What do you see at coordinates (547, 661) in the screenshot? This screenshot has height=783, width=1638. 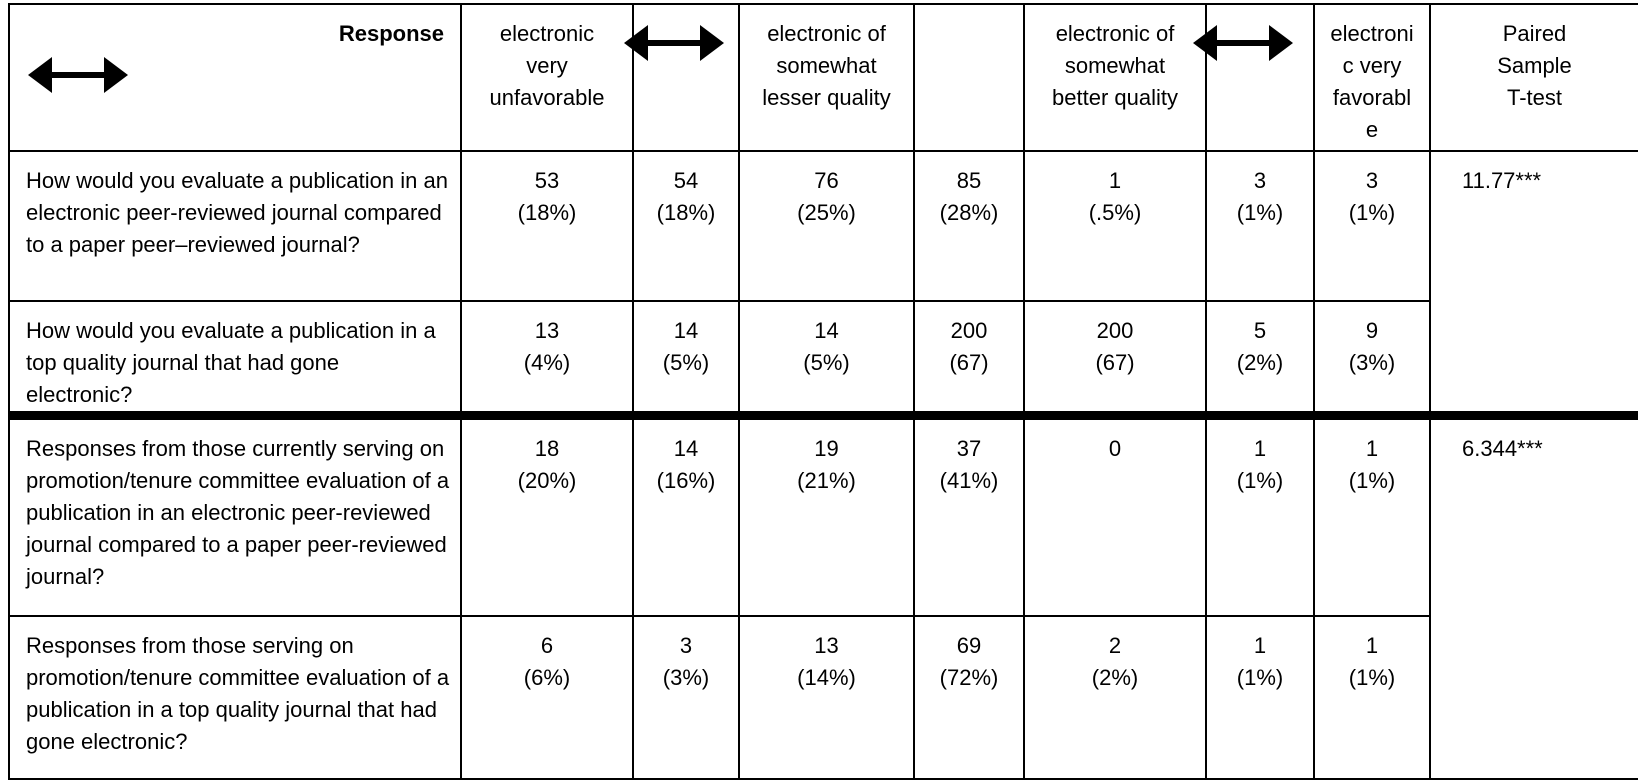 I see `value-cell: 6 (6%)` at bounding box center [547, 661].